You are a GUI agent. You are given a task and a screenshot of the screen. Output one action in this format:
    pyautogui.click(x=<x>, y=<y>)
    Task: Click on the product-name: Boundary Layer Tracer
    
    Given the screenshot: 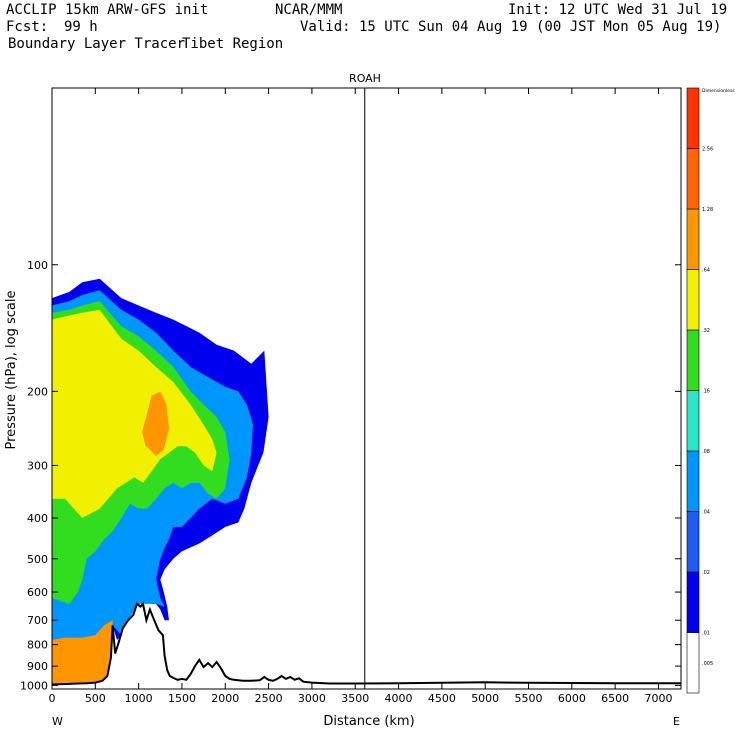 What is the action you would take?
    pyautogui.click(x=97, y=44)
    